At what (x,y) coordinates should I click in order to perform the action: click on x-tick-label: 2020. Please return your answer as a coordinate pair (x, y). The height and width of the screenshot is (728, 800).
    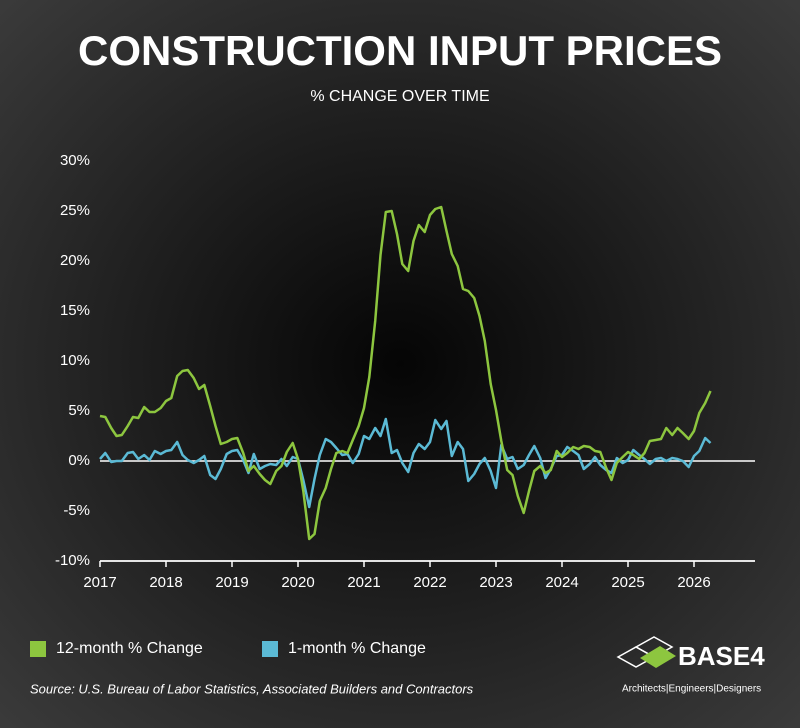
    Looking at the image, I should click on (297, 582).